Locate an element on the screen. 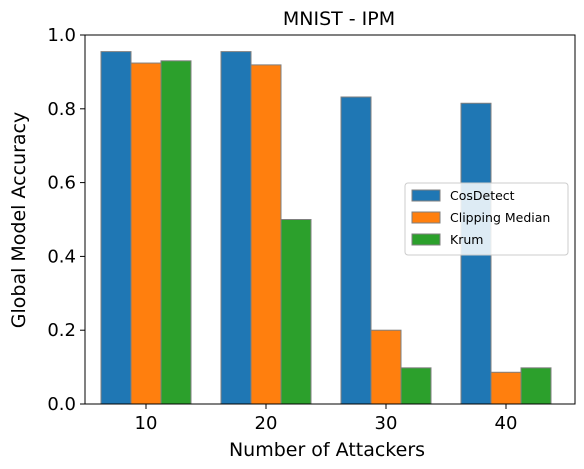 The width and height of the screenshot is (584, 469). y-axis-label: Global Model Accuracy is located at coordinates (19, 220).